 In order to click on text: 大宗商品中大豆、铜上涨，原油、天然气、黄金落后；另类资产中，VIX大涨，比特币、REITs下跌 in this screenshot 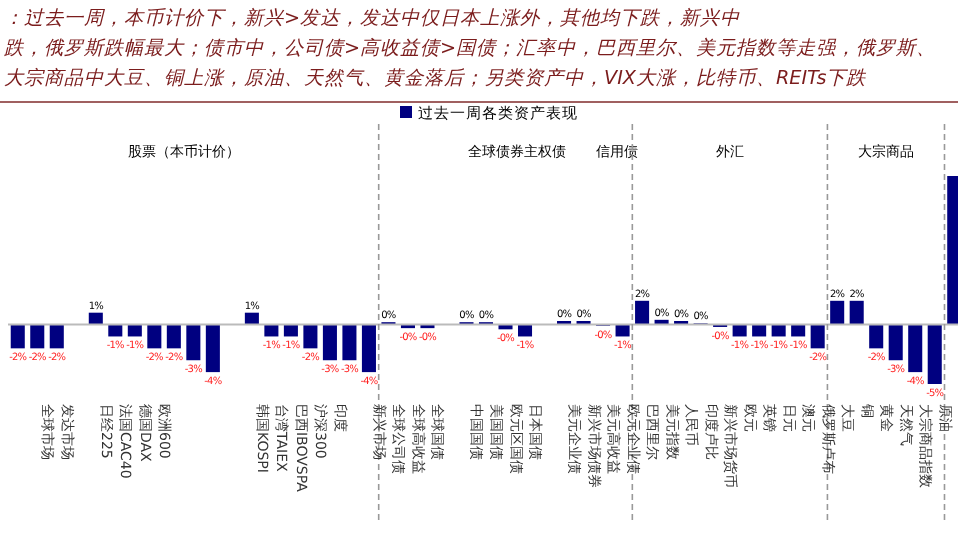, I will do `click(436, 78)`.